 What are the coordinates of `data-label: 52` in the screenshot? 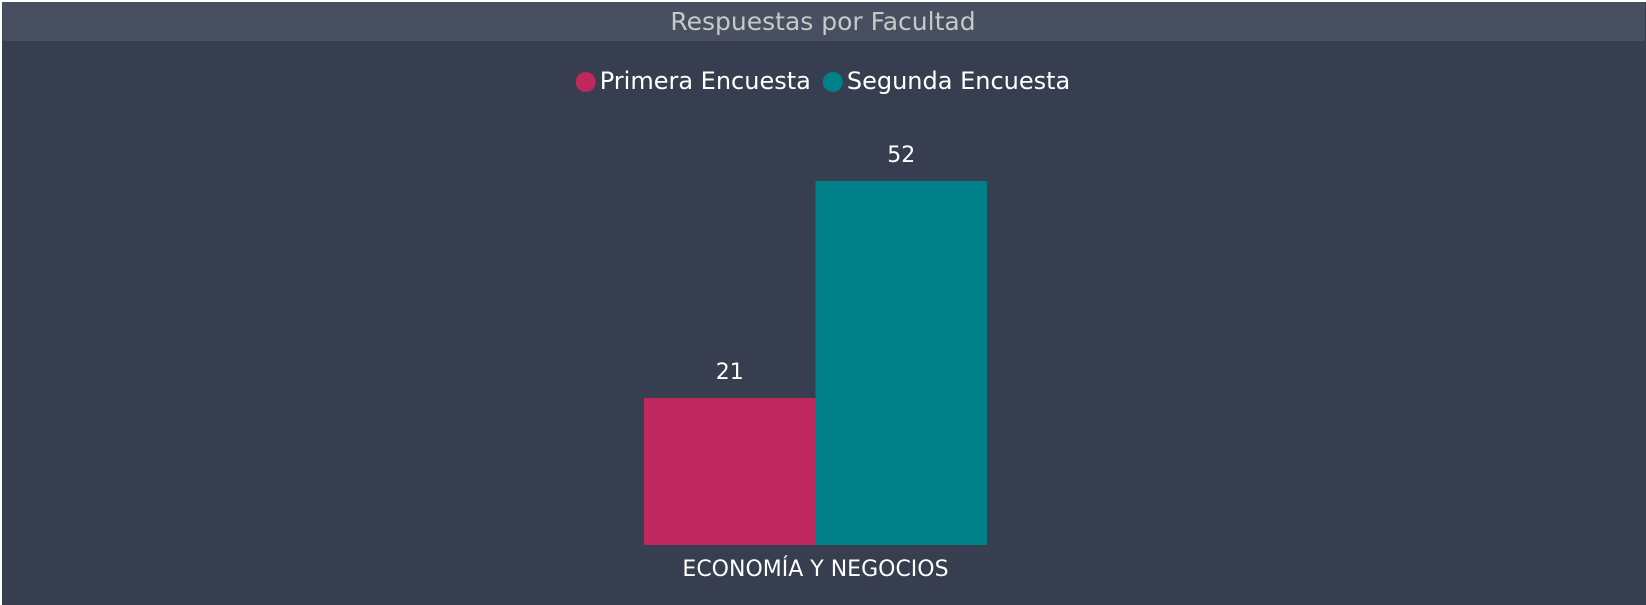 It's located at (901, 155).